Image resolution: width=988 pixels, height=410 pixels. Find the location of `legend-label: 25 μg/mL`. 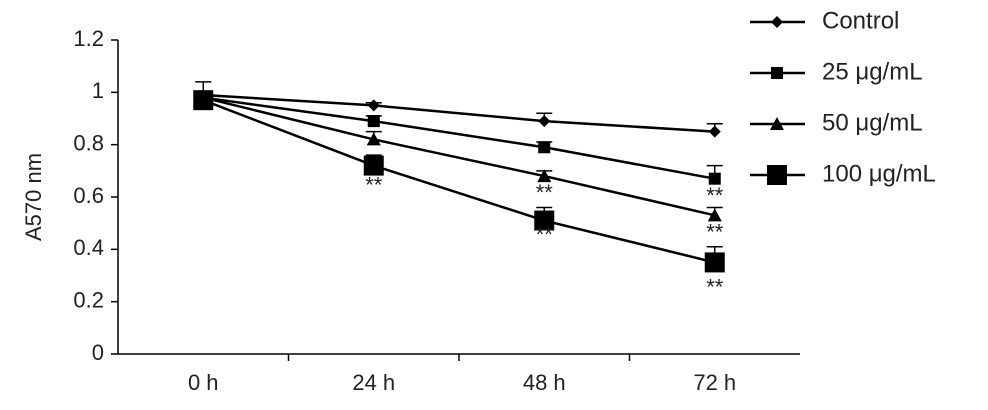

legend-label: 25 μg/mL is located at coordinates (872, 71).